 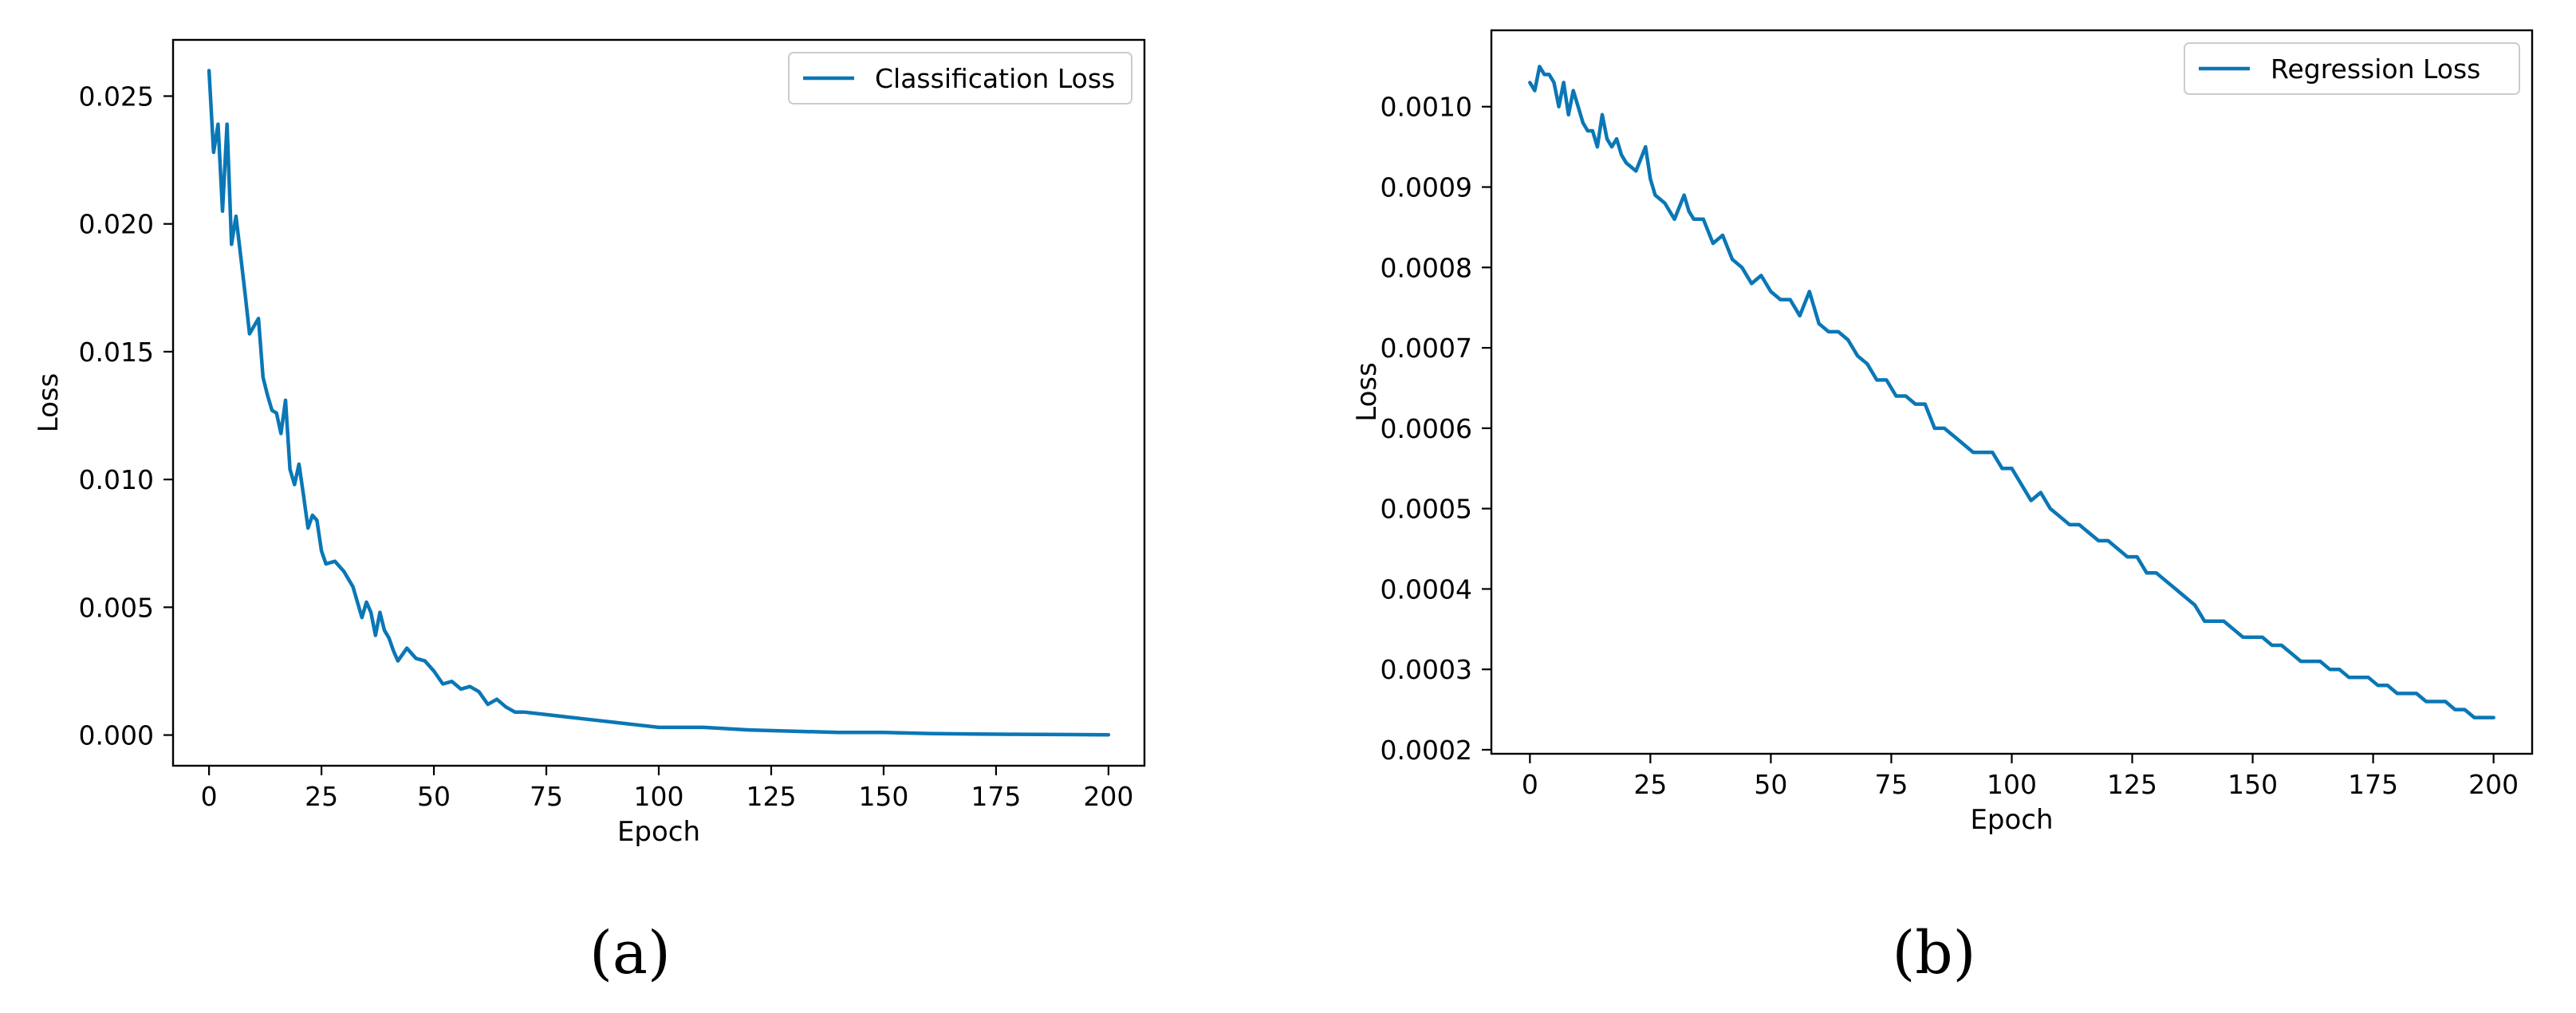 What do you see at coordinates (116, 225) in the screenshot?
I see `chart-a-y-tick-label-4: 0.020` at bounding box center [116, 225].